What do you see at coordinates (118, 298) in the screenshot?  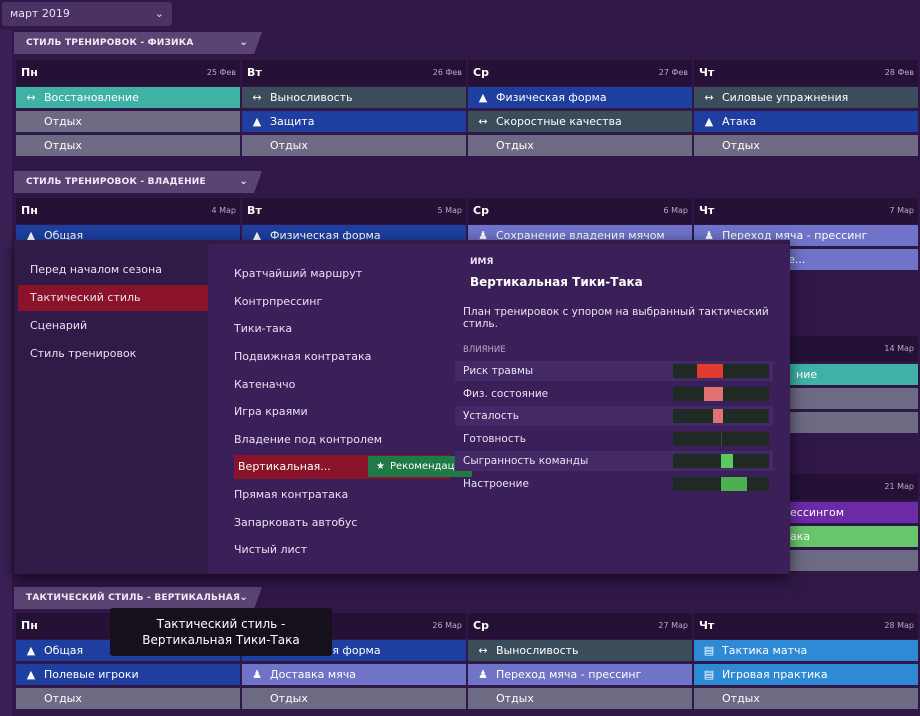 I see `category-tactical-style: Тактический стиль` at bounding box center [118, 298].